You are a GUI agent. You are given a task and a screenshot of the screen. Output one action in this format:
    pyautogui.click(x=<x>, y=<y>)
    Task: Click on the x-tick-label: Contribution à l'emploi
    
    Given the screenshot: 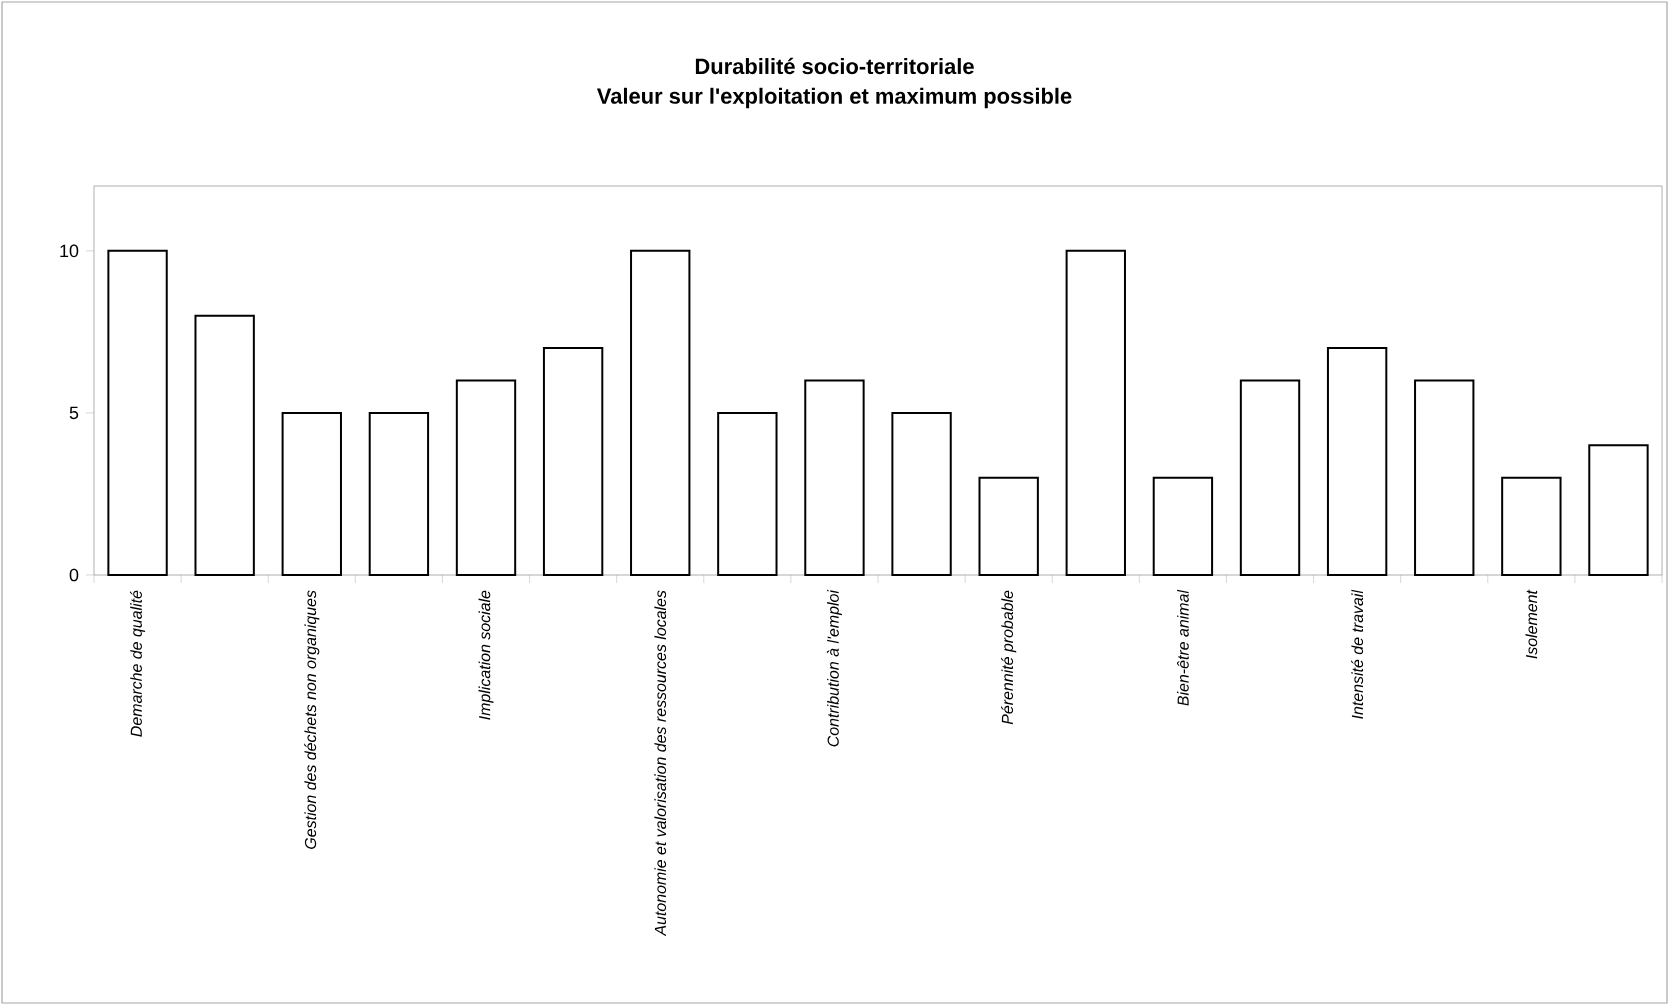 What is the action you would take?
    pyautogui.click(x=834, y=668)
    